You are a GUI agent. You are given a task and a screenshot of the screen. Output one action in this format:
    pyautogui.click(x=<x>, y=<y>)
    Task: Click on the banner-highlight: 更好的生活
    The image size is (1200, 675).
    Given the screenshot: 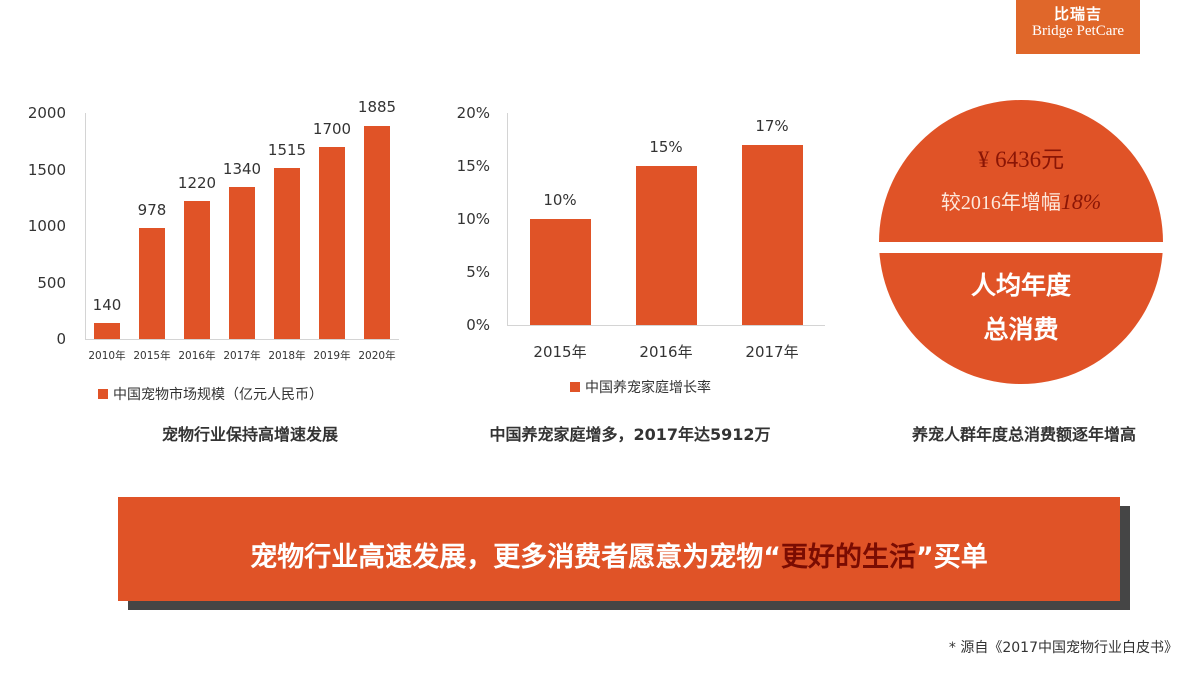 What is the action you would take?
    pyautogui.click(x=848, y=557)
    